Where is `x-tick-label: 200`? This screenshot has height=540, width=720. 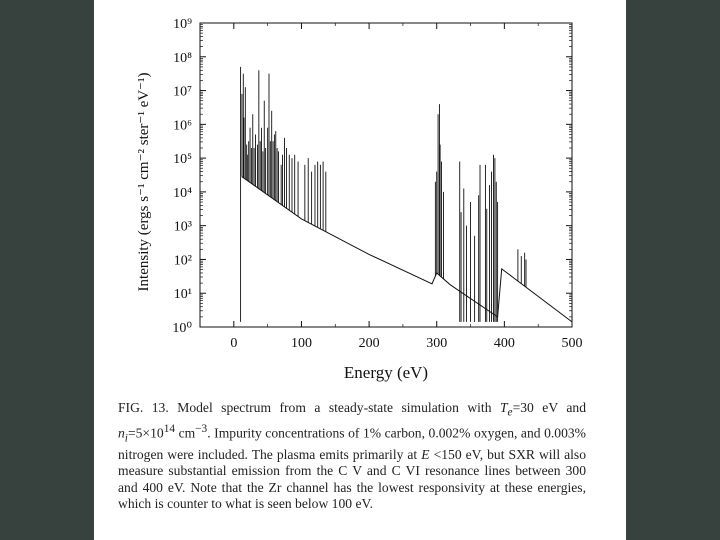 x-tick-label: 200 is located at coordinates (369, 343).